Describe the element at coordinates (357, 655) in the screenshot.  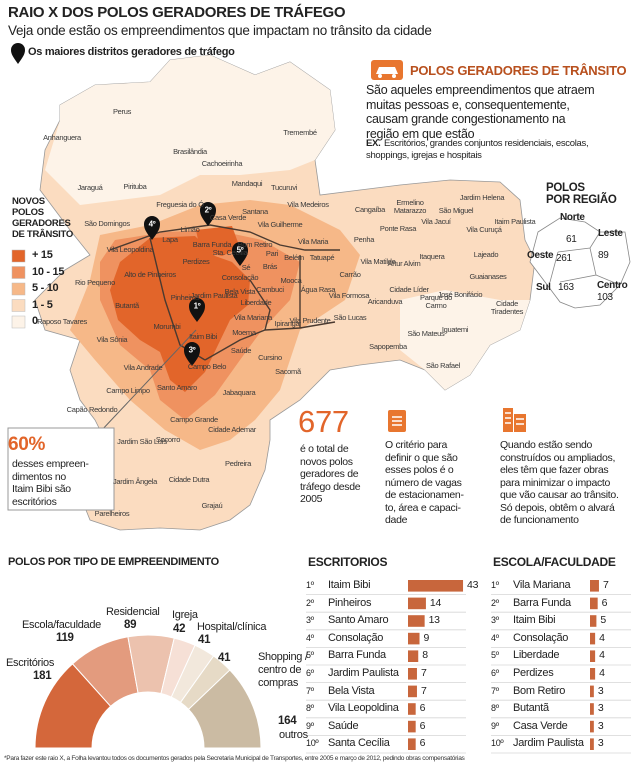
I see `row-label: Barra Funda` at that location.